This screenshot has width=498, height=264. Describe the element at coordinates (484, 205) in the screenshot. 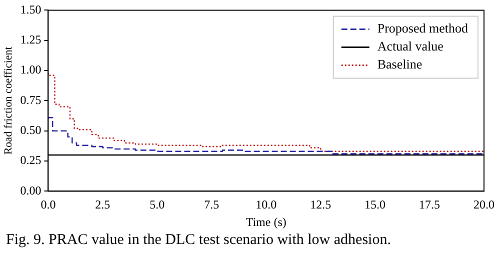

I see `x-tick-label: 20.0` at that location.